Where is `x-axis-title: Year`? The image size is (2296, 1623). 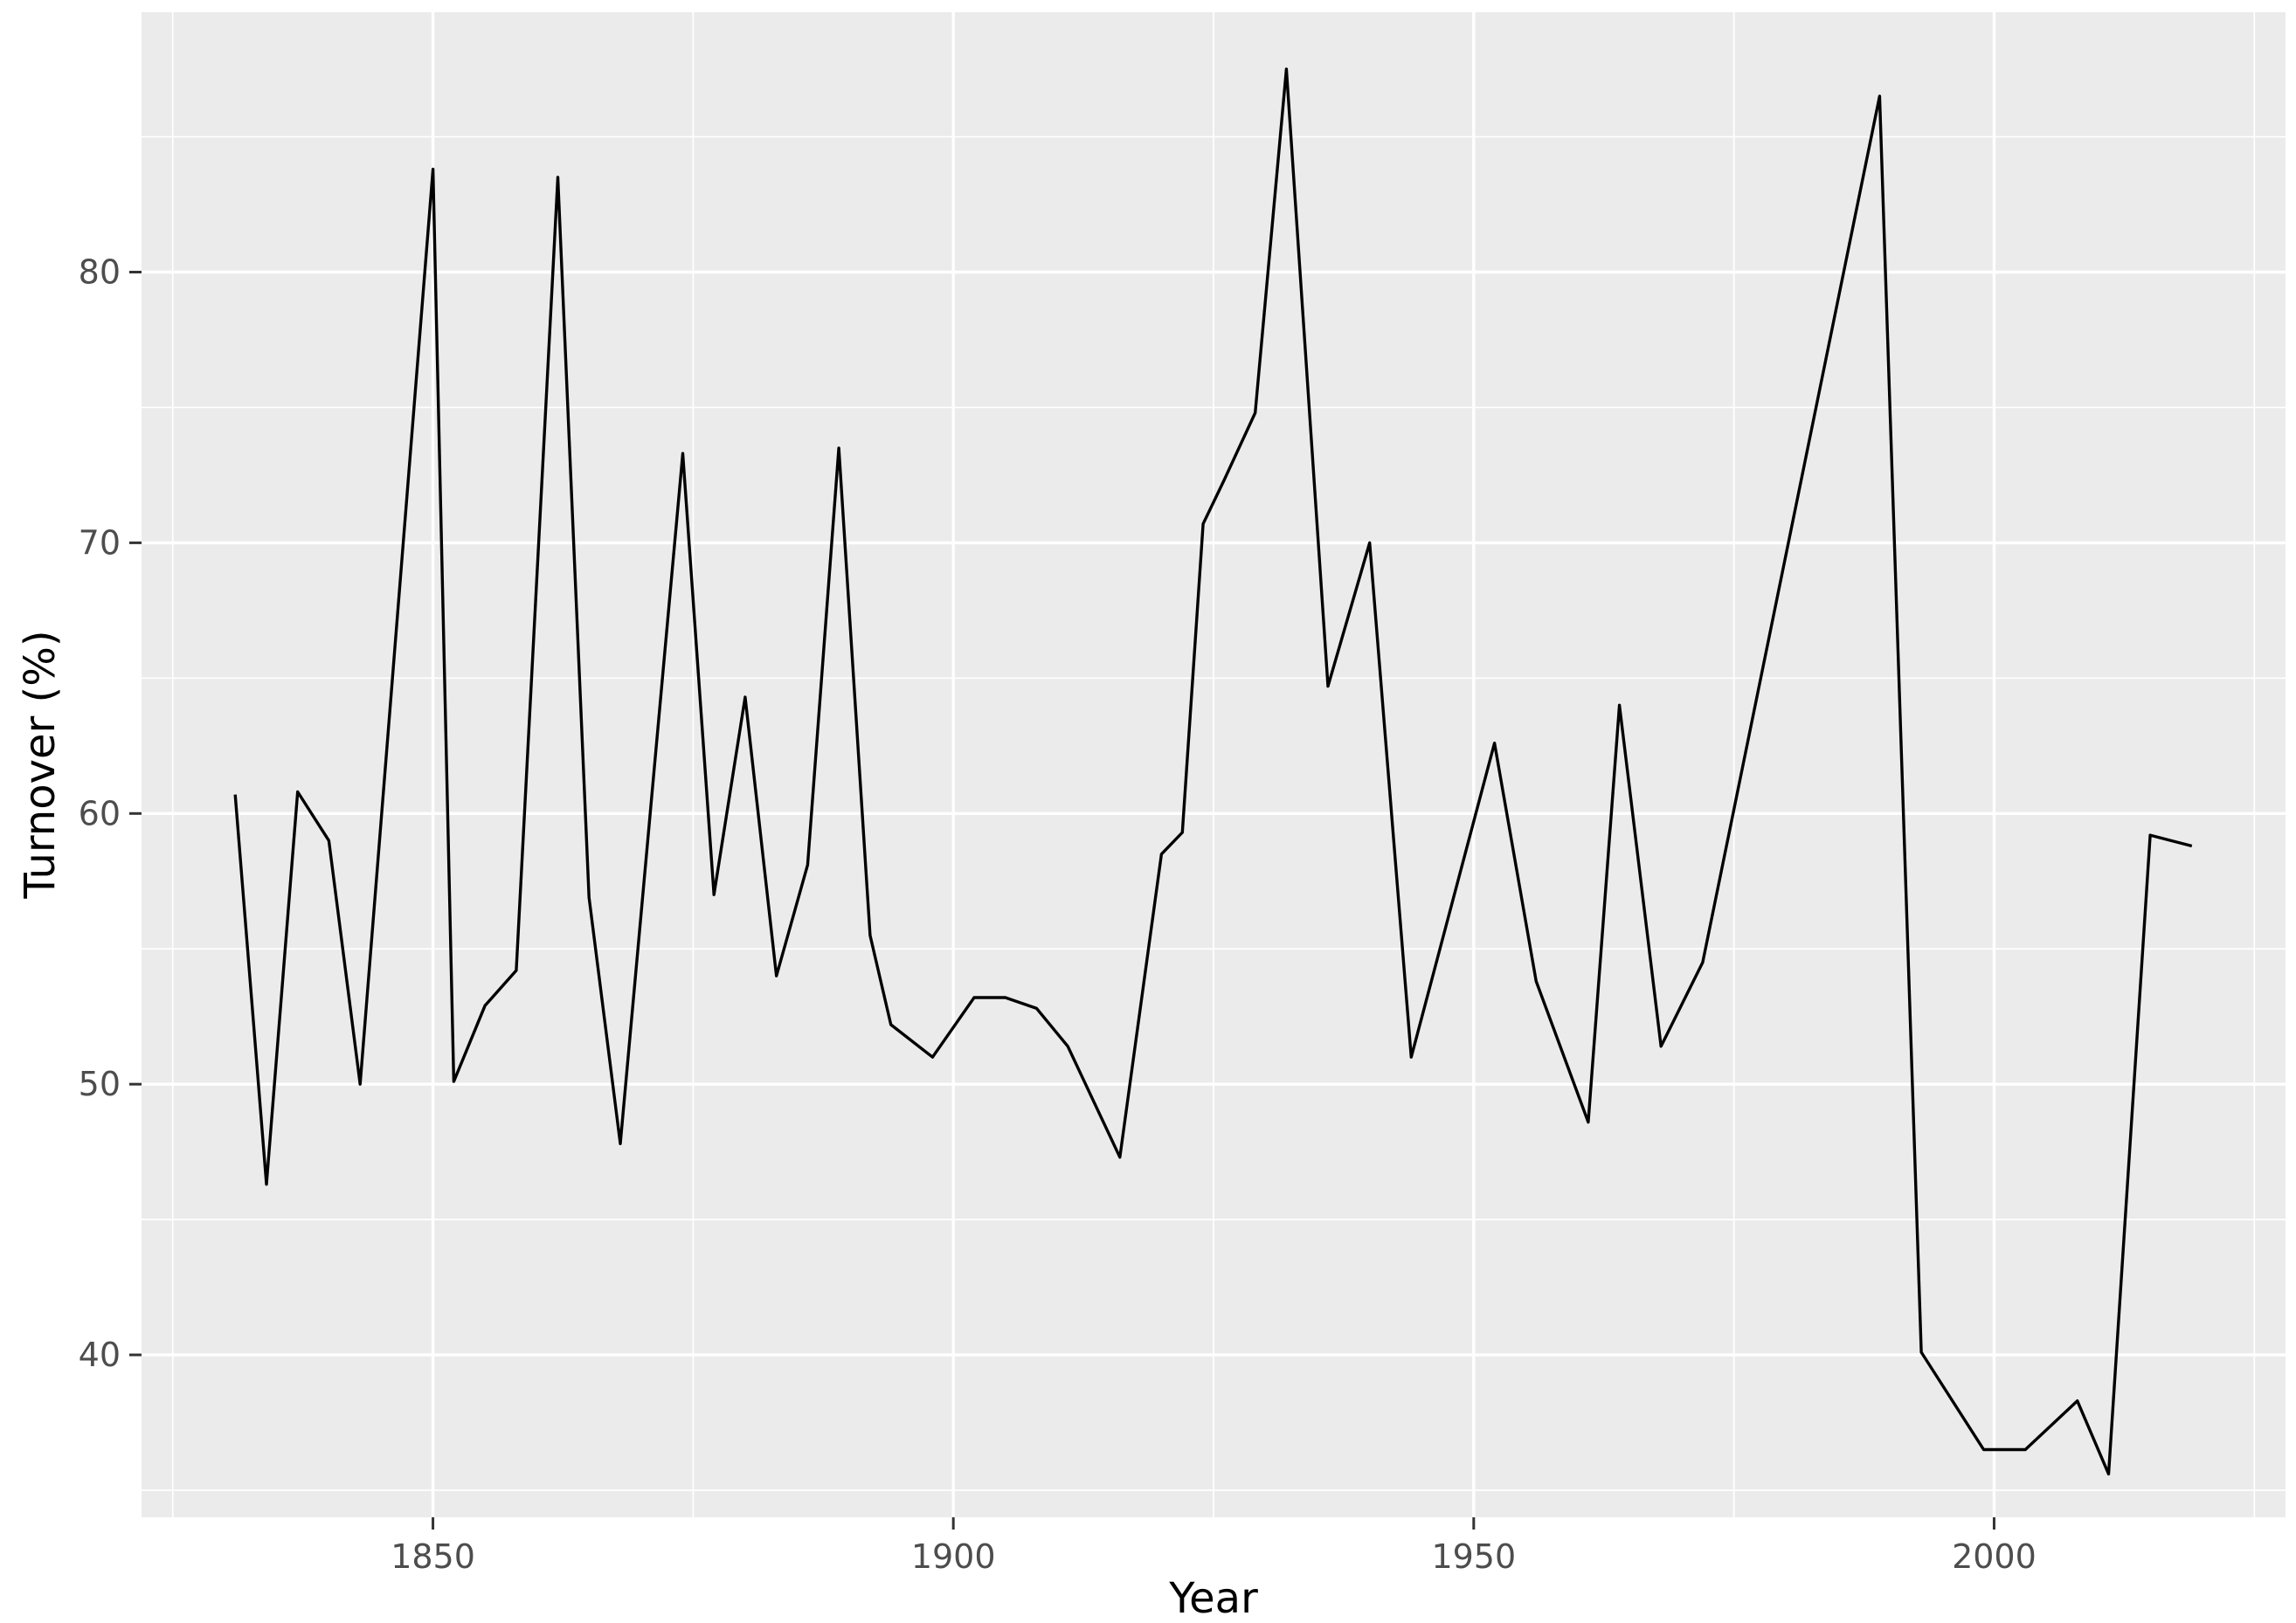
x-axis-title: Year is located at coordinates (1213, 1598).